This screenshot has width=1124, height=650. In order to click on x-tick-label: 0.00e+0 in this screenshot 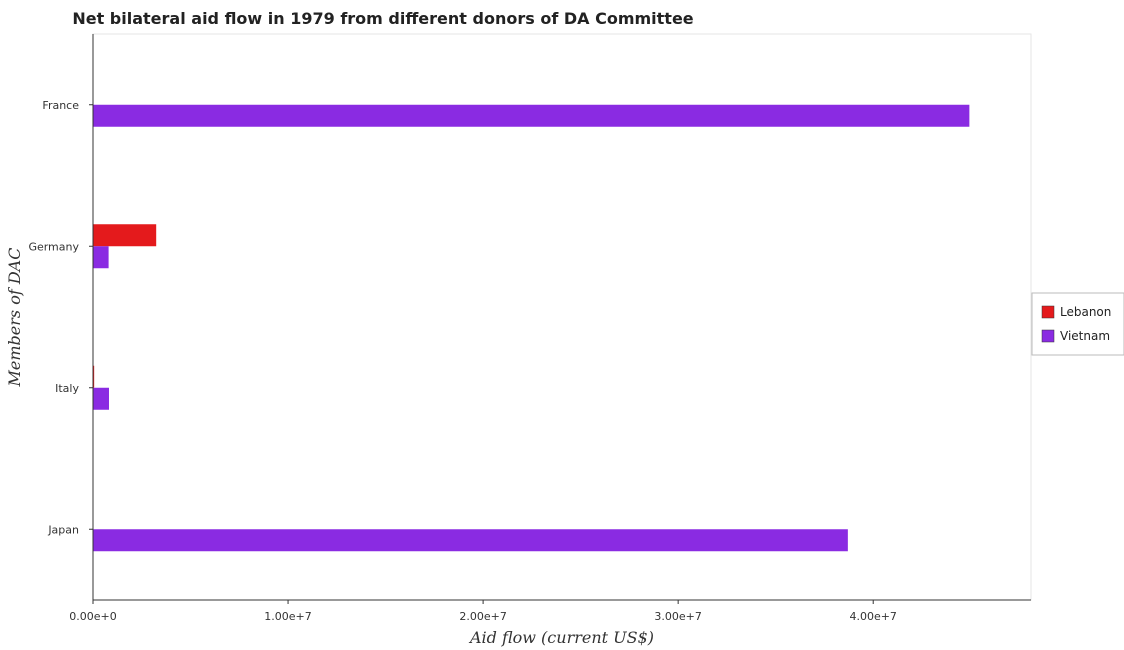, I will do `click(92, 616)`.